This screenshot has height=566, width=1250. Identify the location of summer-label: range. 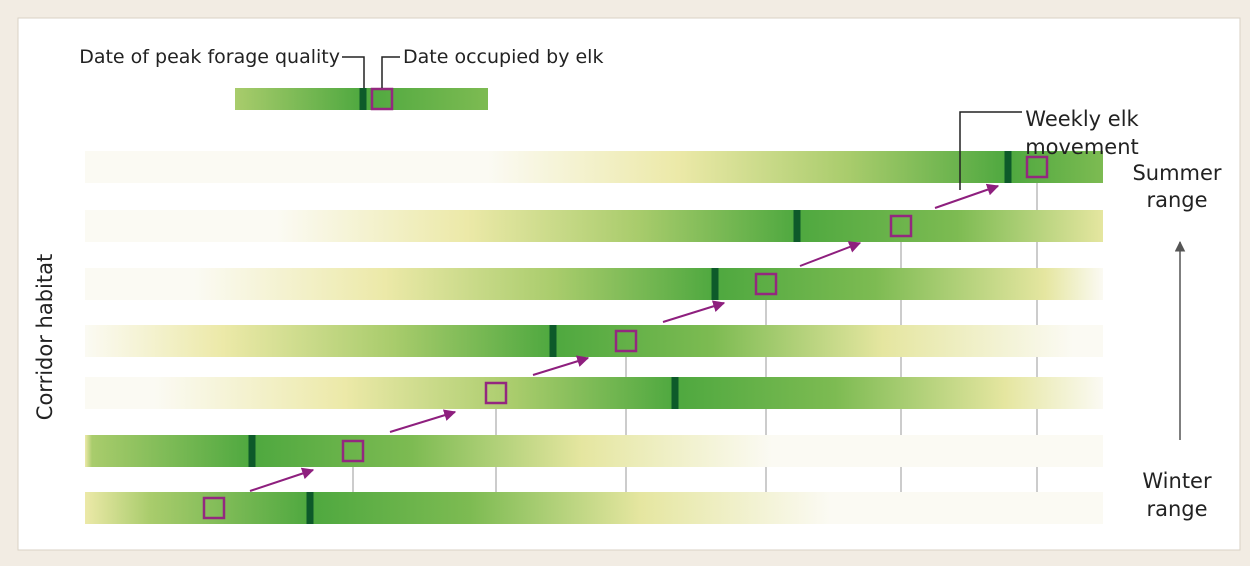
(1176, 200).